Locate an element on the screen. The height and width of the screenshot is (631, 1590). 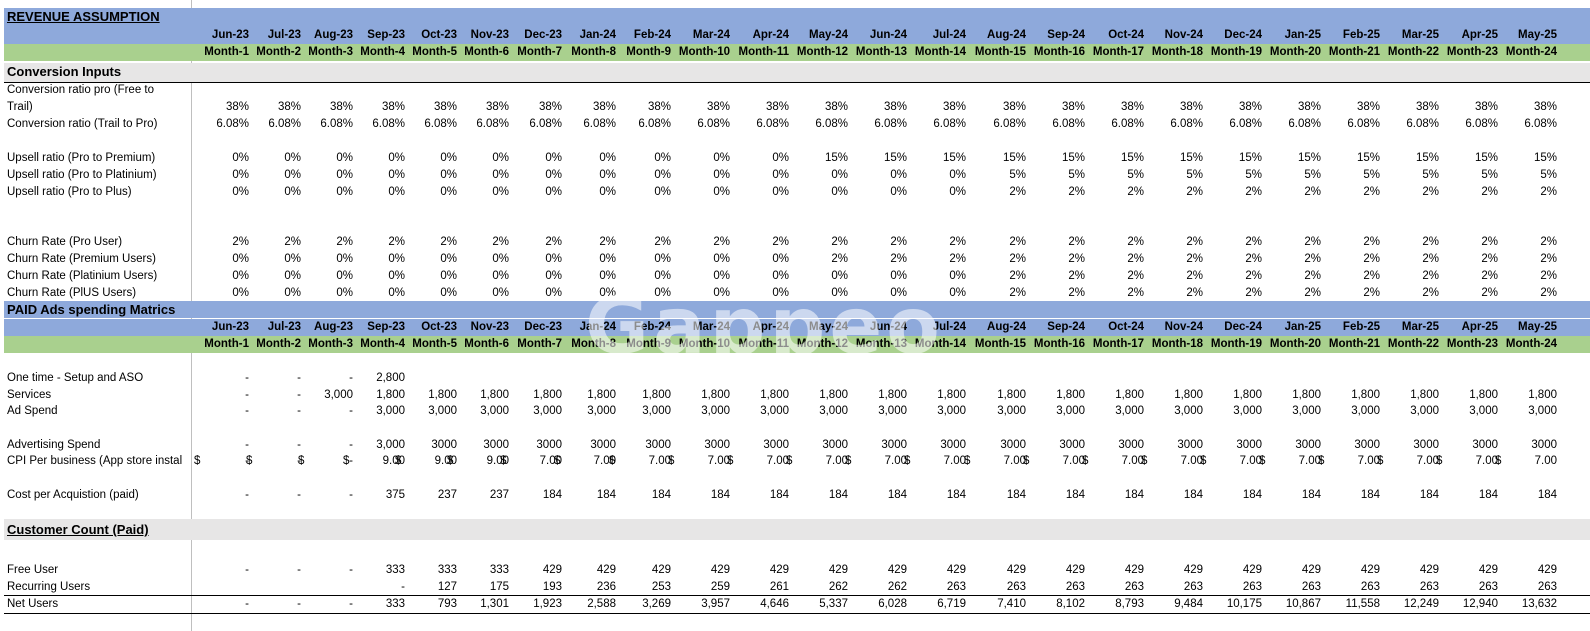
month-number-cell: Month-18 is located at coordinates (1177, 52).